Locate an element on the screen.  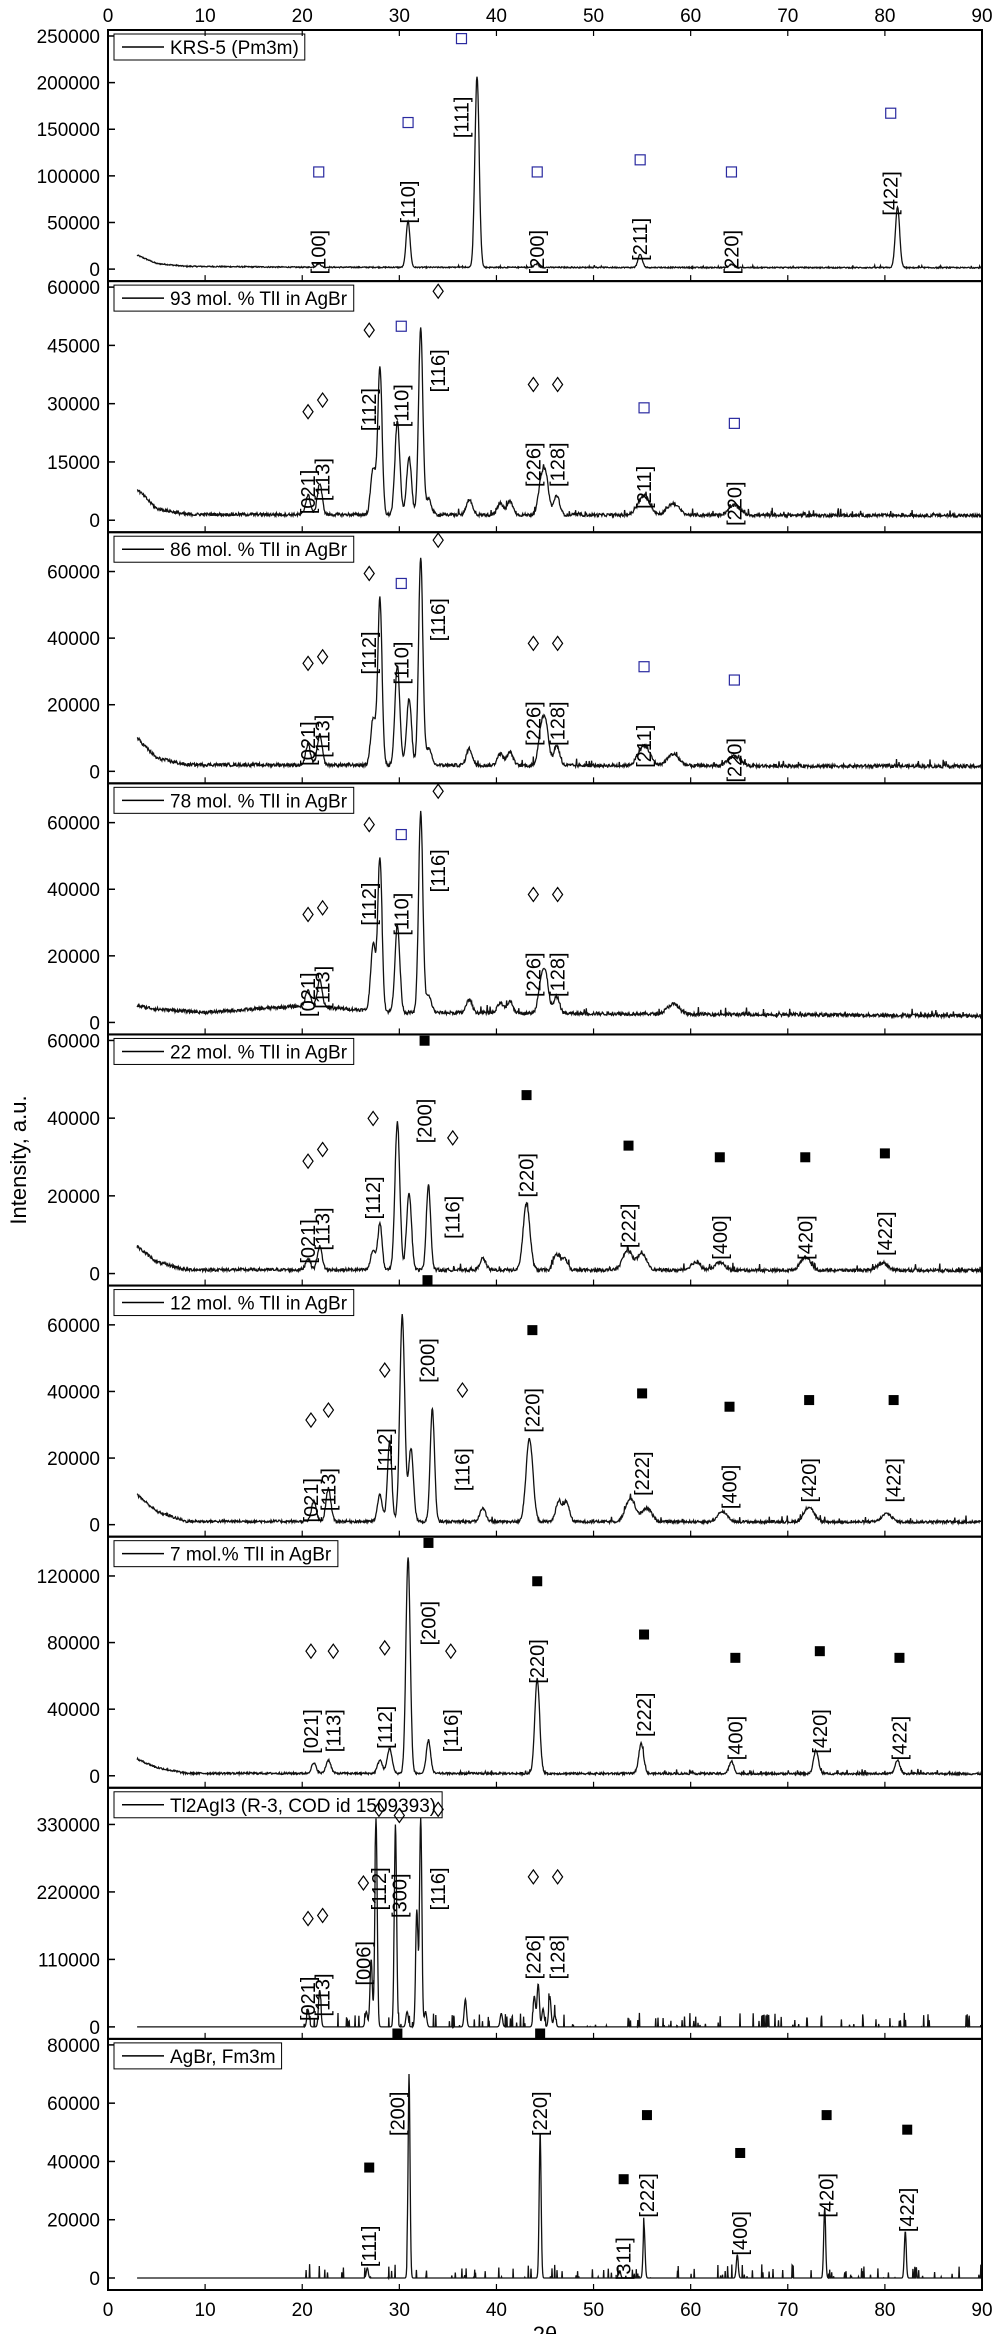
x-tick-label-bottom: 60 is located at coordinates (690, 2310).